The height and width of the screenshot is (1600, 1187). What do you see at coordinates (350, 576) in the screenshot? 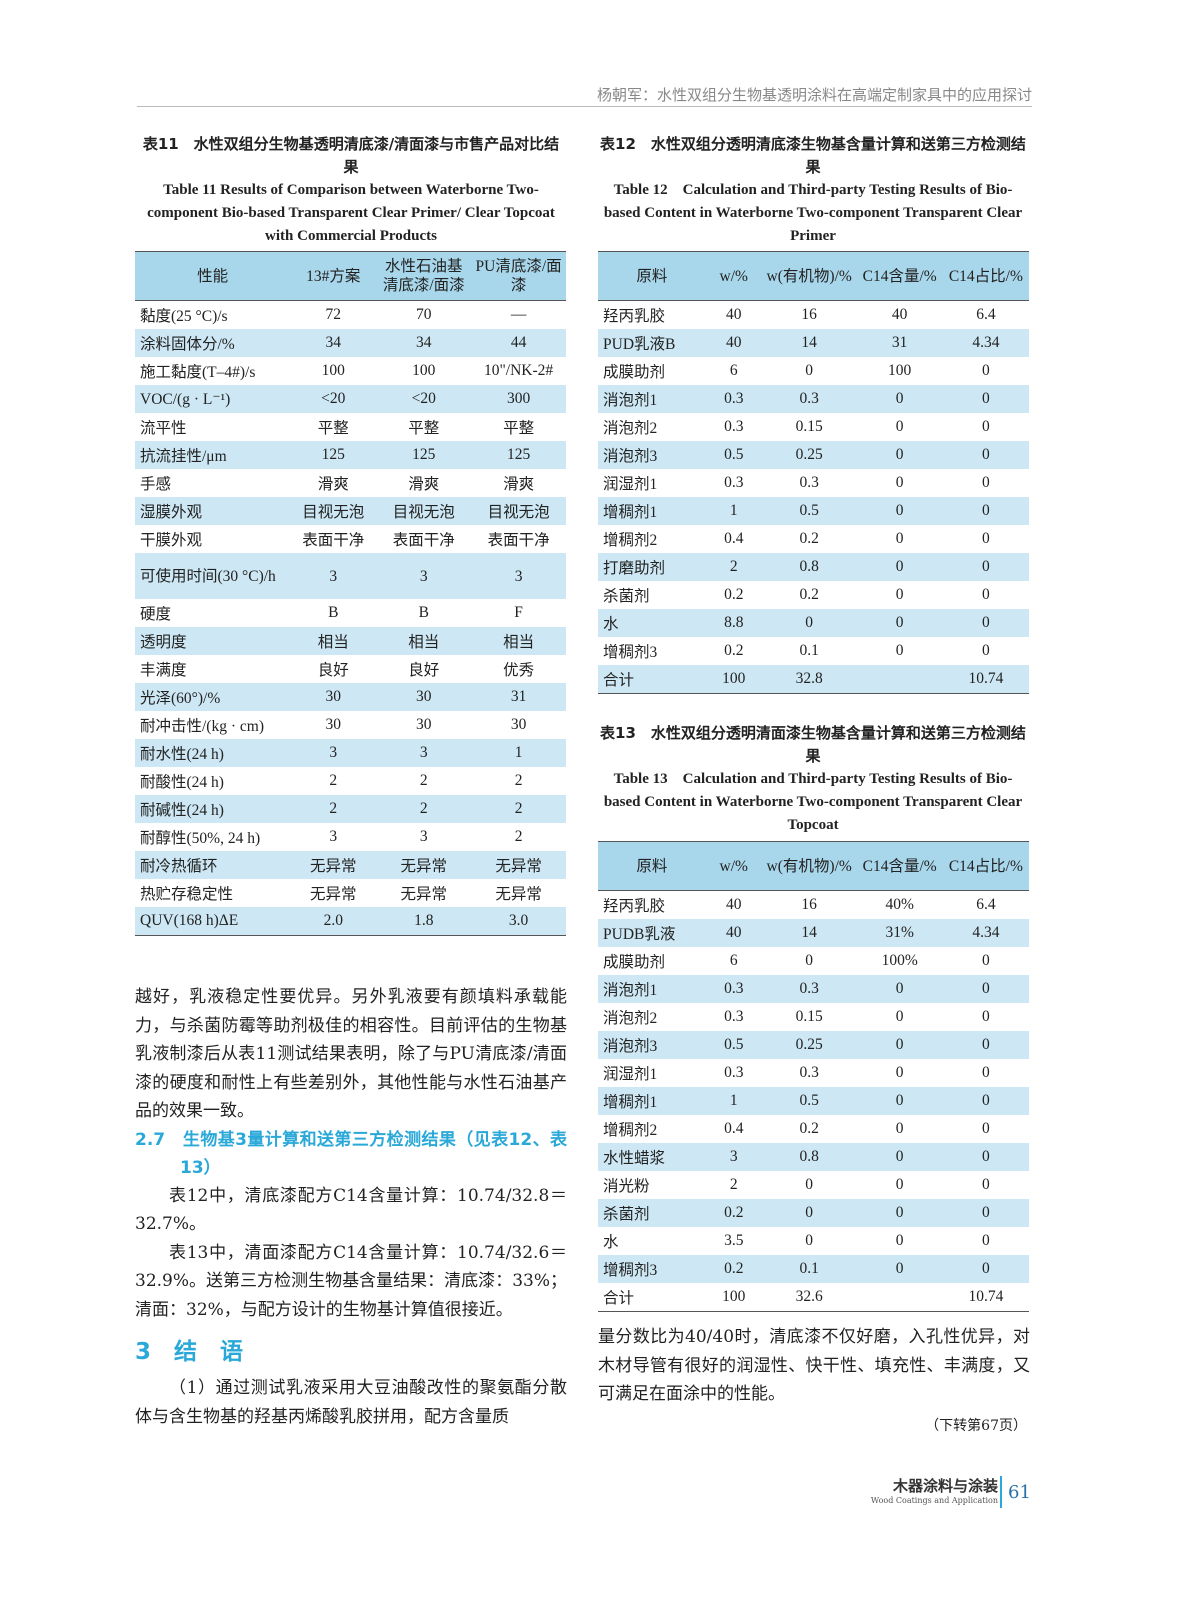
I see `table-row: 可使用时间(30 °C)/h 3 3 3` at bounding box center [350, 576].